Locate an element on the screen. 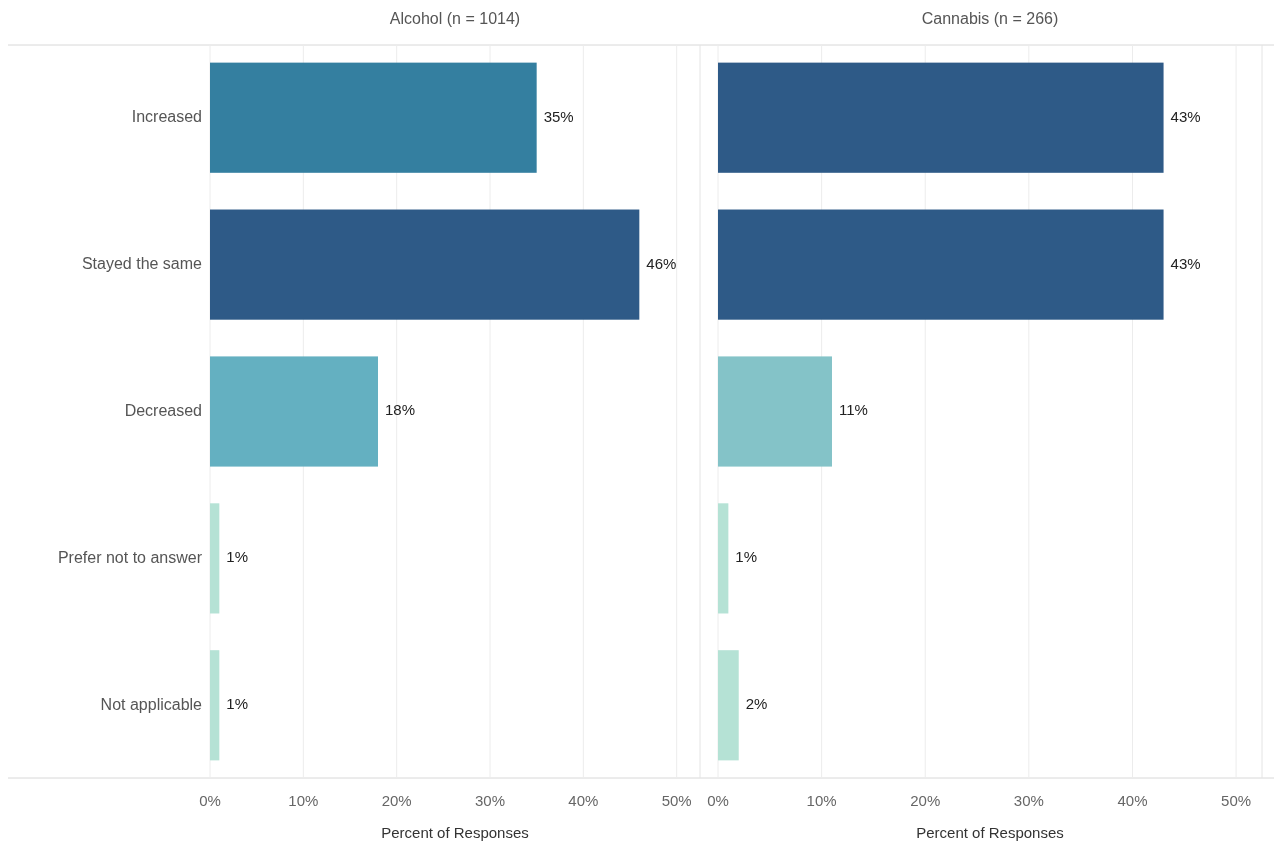  y-tick-label: Prefer not to answer is located at coordinates (130, 557).